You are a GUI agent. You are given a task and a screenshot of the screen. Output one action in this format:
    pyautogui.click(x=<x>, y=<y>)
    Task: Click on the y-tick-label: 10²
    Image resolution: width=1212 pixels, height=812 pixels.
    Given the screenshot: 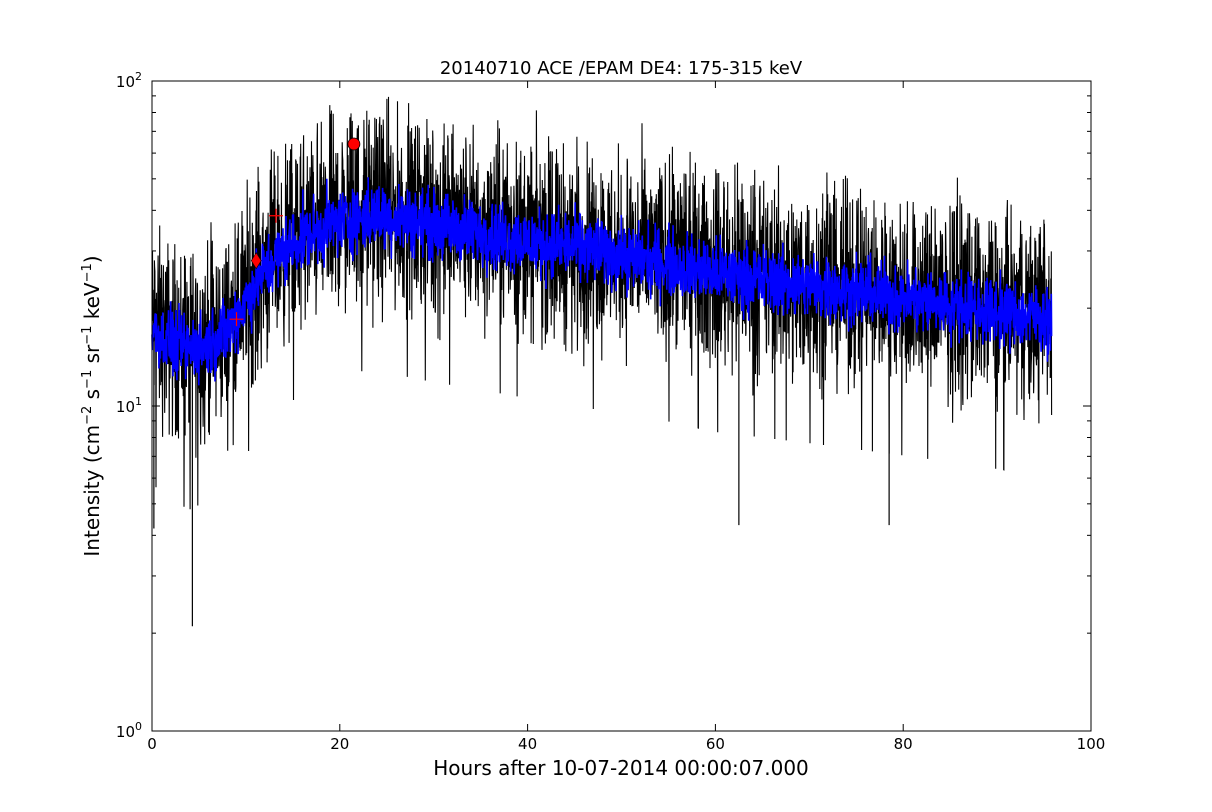 What is the action you would take?
    pyautogui.click(x=129, y=80)
    